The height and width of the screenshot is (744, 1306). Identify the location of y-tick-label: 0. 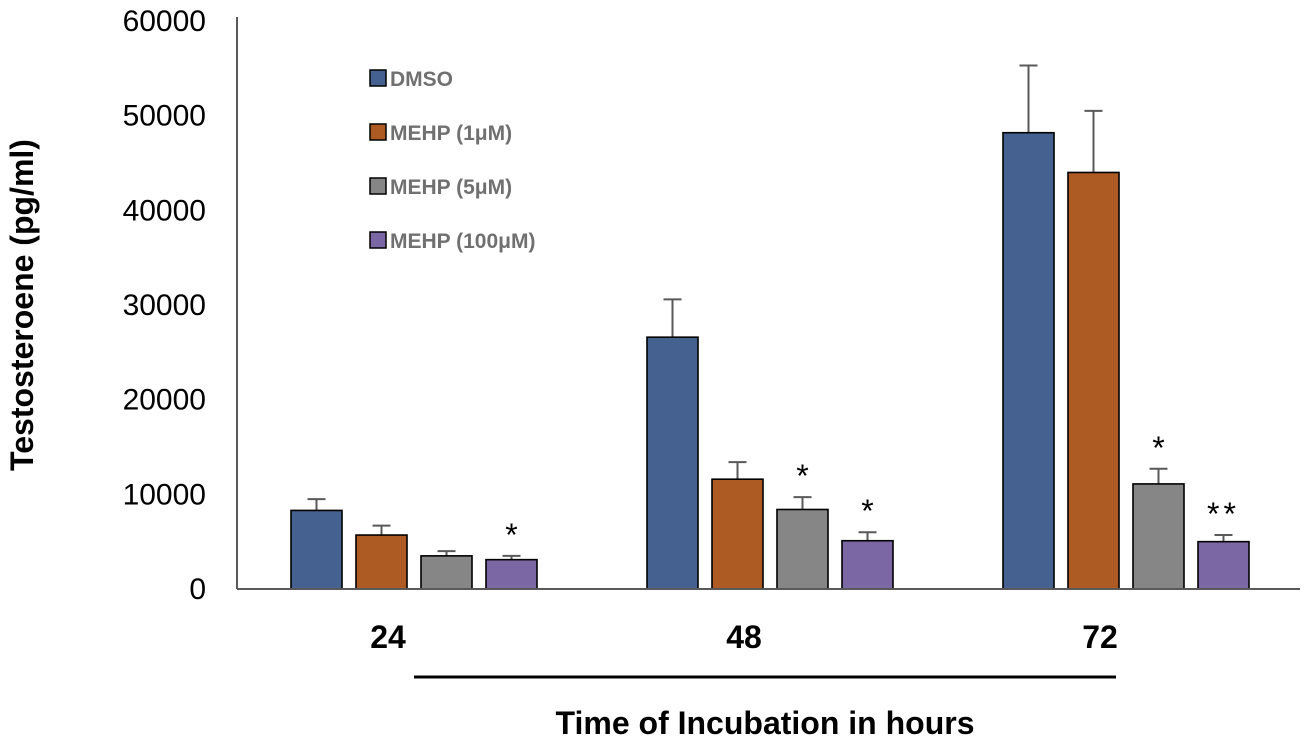
(197, 589).